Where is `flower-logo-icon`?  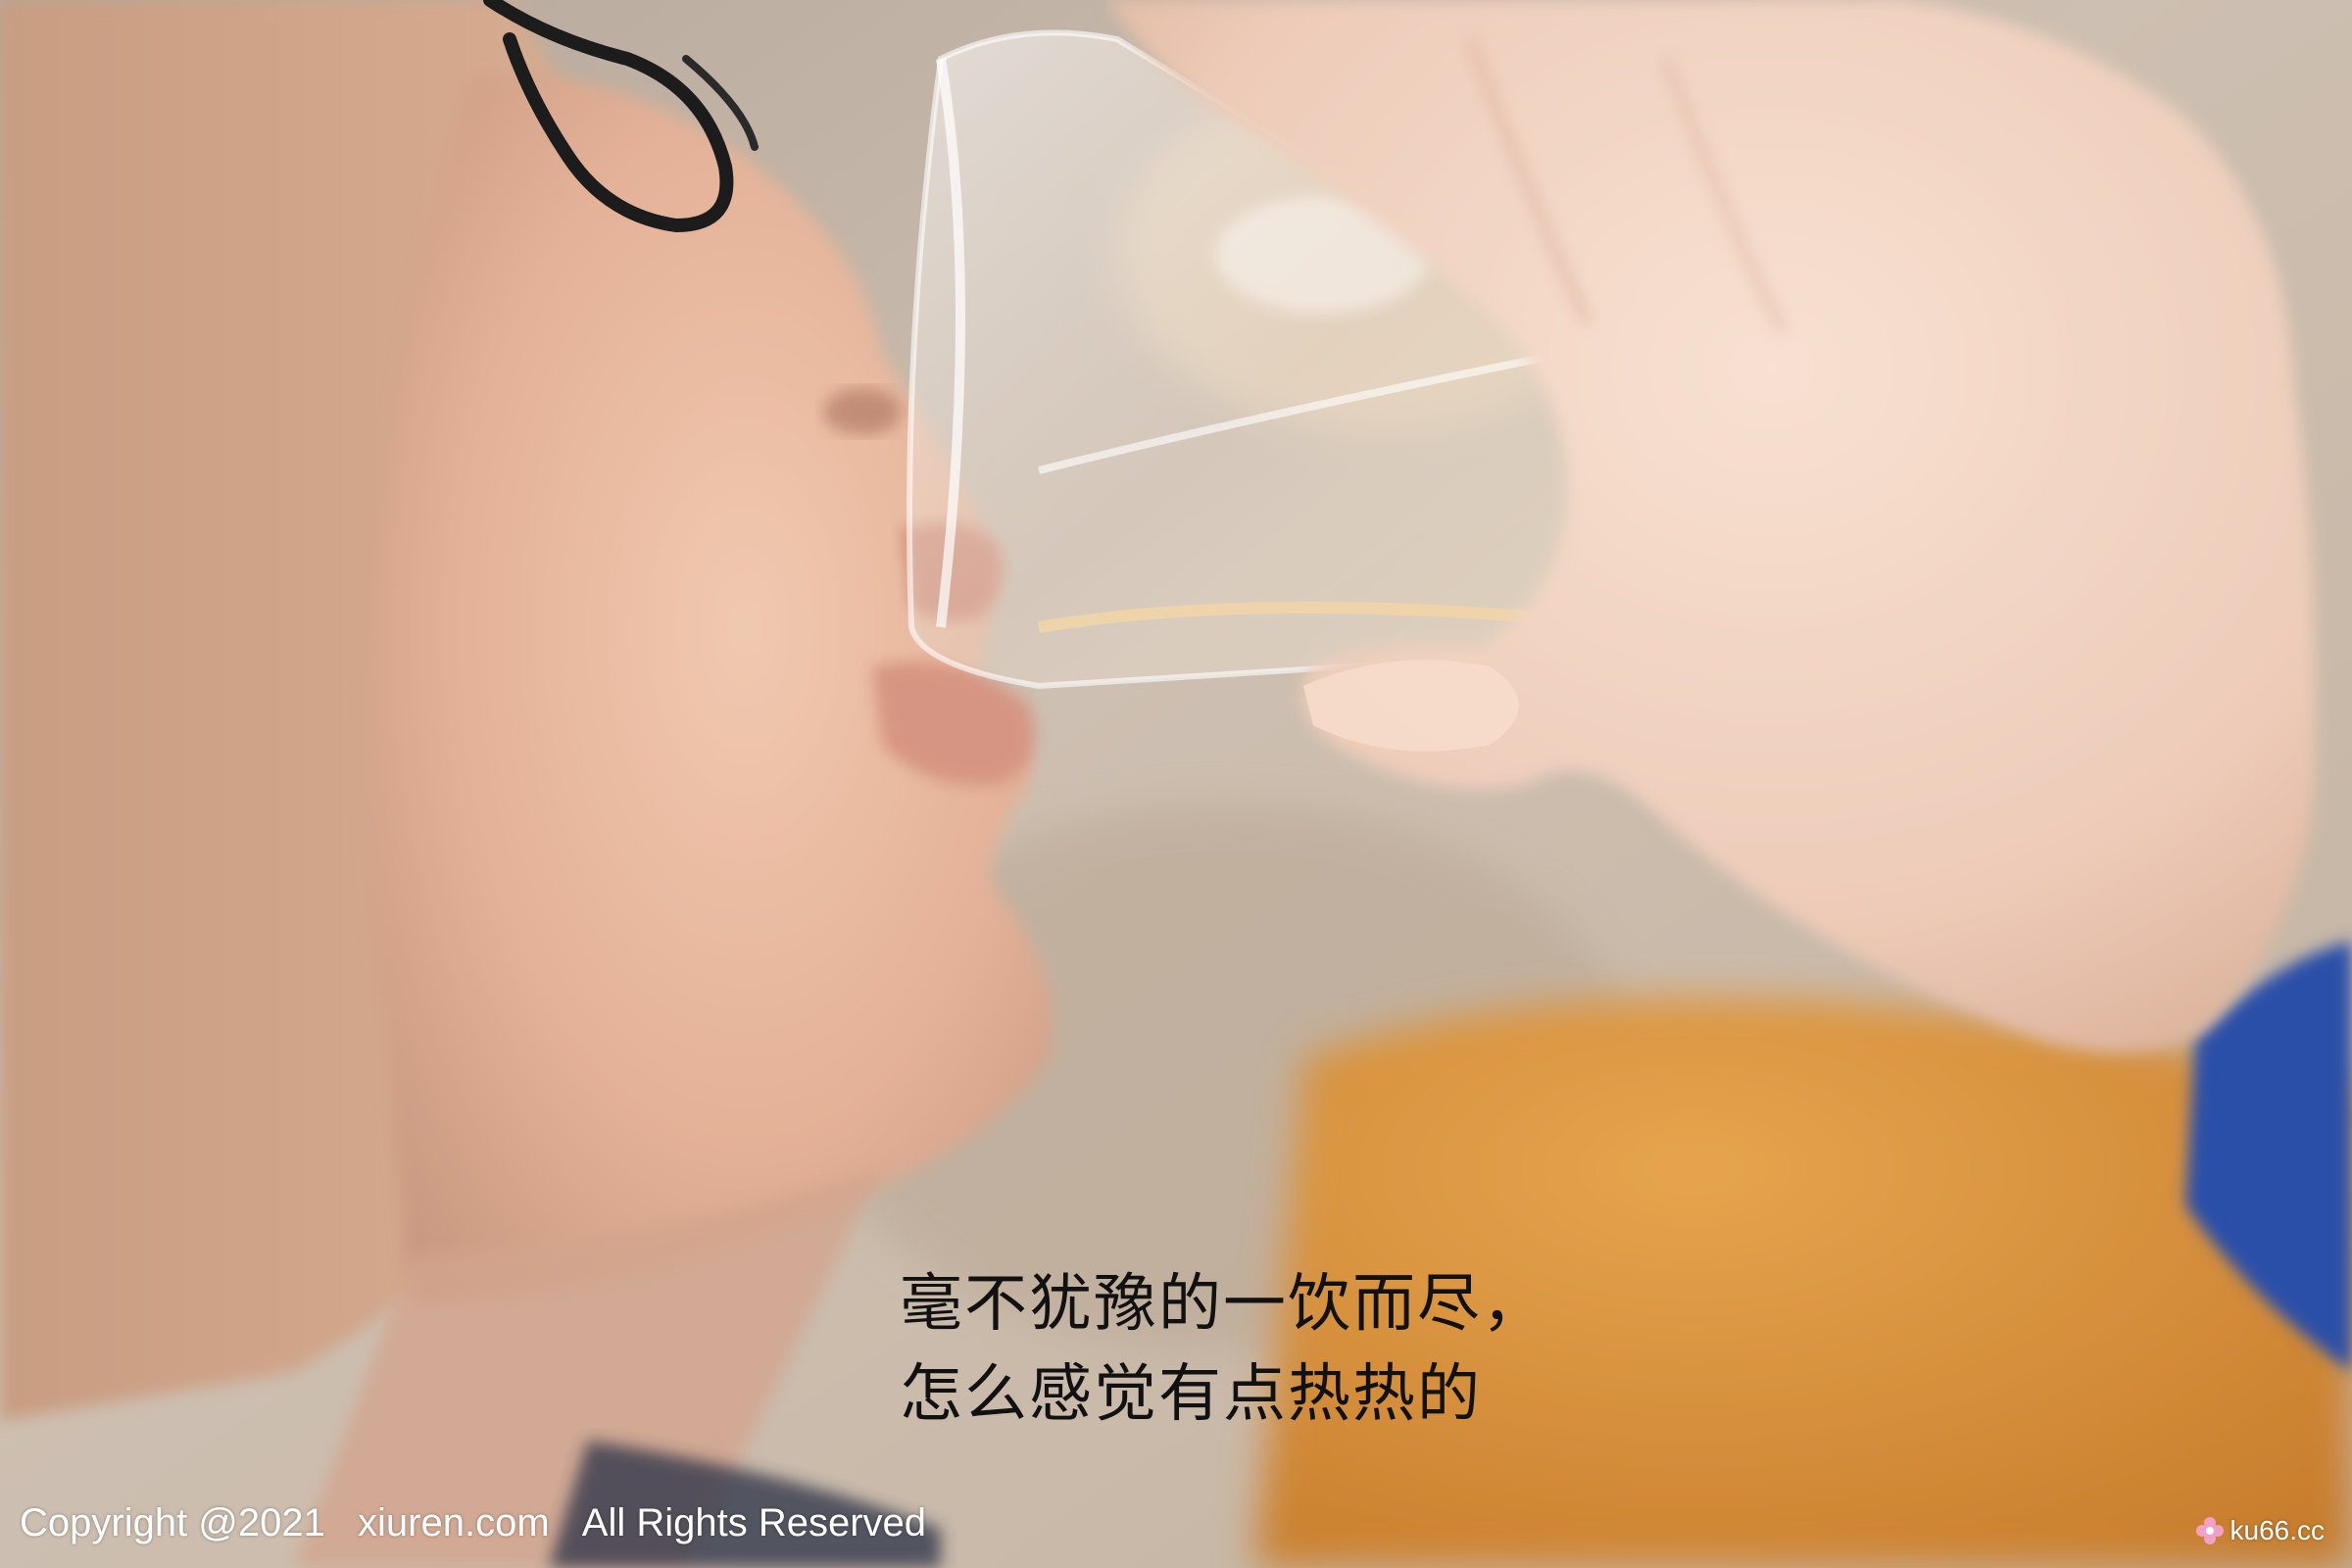
flower-logo-icon is located at coordinates (2210, 1530).